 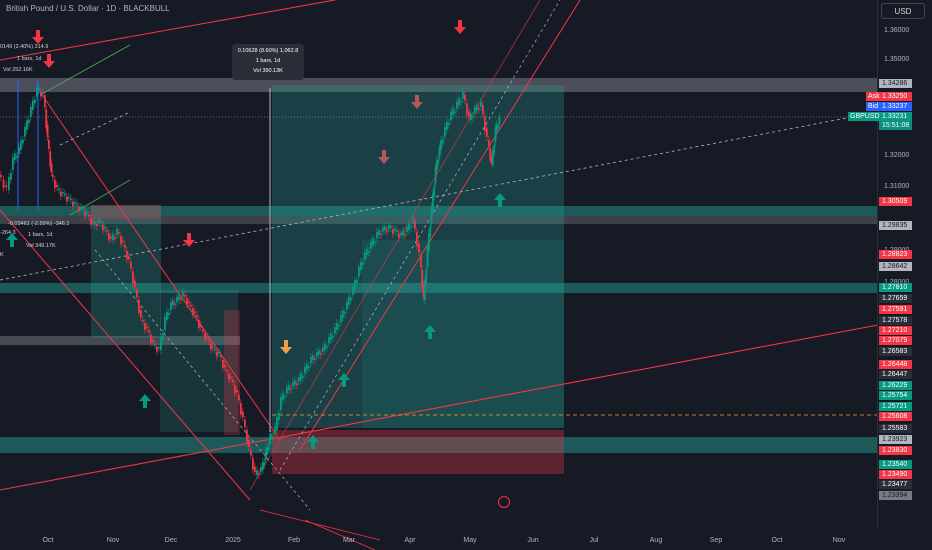 What do you see at coordinates (39, 224) in the screenshot?
I see `annotation-left-mid: -0.03461 (-2.59%) -346.1` at bounding box center [39, 224].